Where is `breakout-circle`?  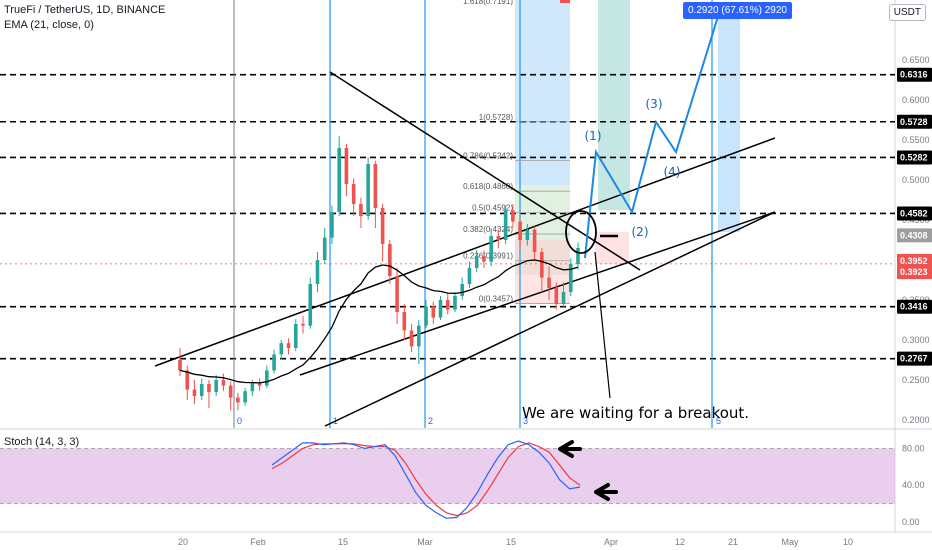 breakout-circle is located at coordinates (581, 232).